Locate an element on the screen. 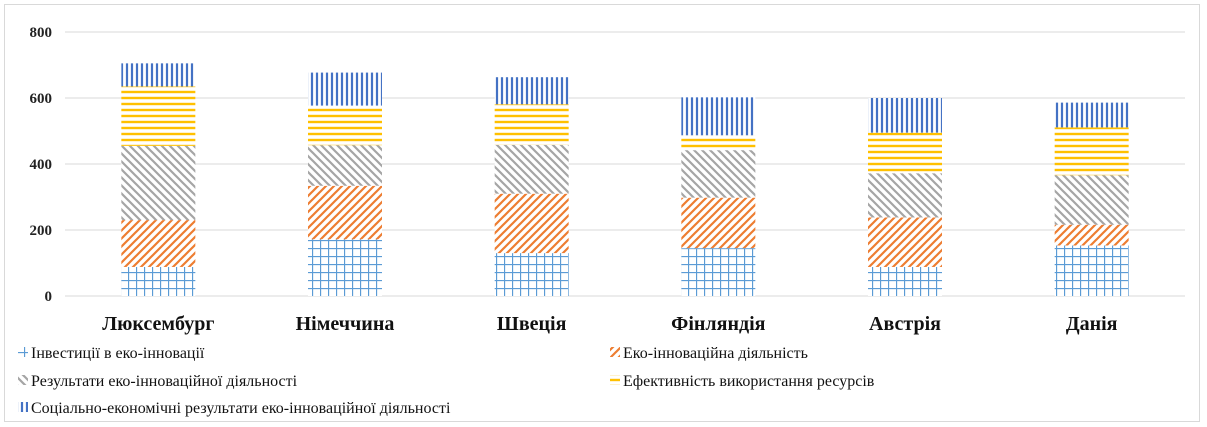 The image size is (1207, 427). legend-item: Еко-інноваційна діяльність is located at coordinates (709, 353).